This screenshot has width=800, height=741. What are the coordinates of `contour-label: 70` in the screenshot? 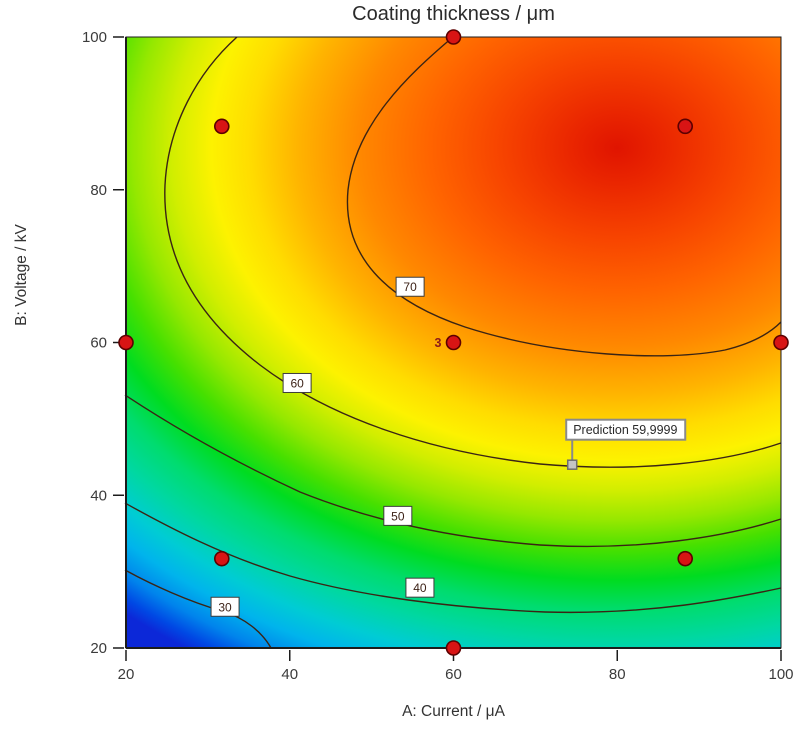 It's located at (410, 287).